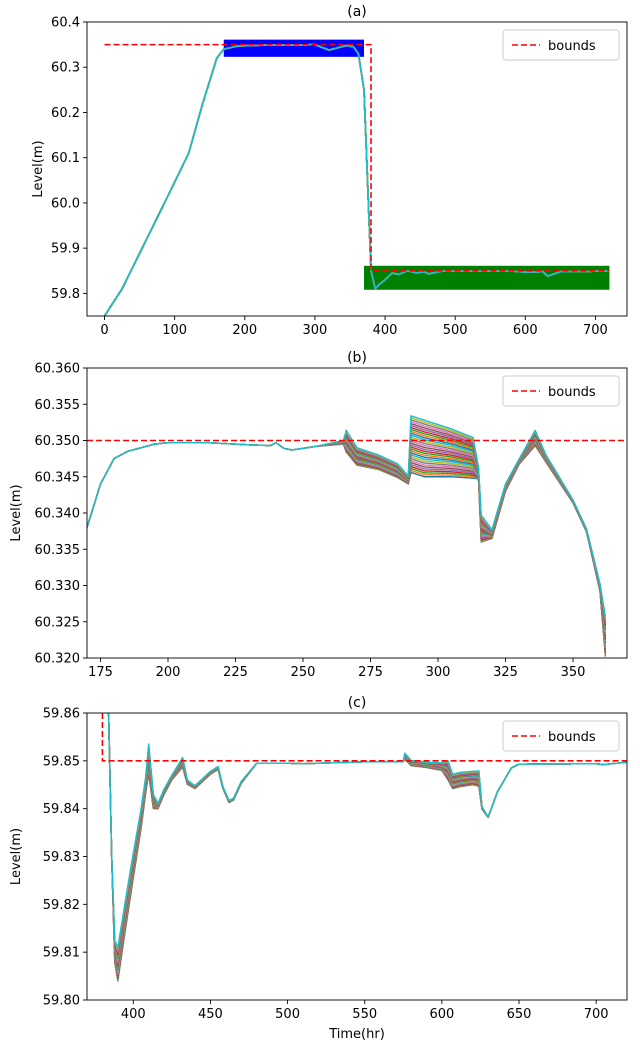  I want to click on y-tick-label: 60.350, so click(58, 441).